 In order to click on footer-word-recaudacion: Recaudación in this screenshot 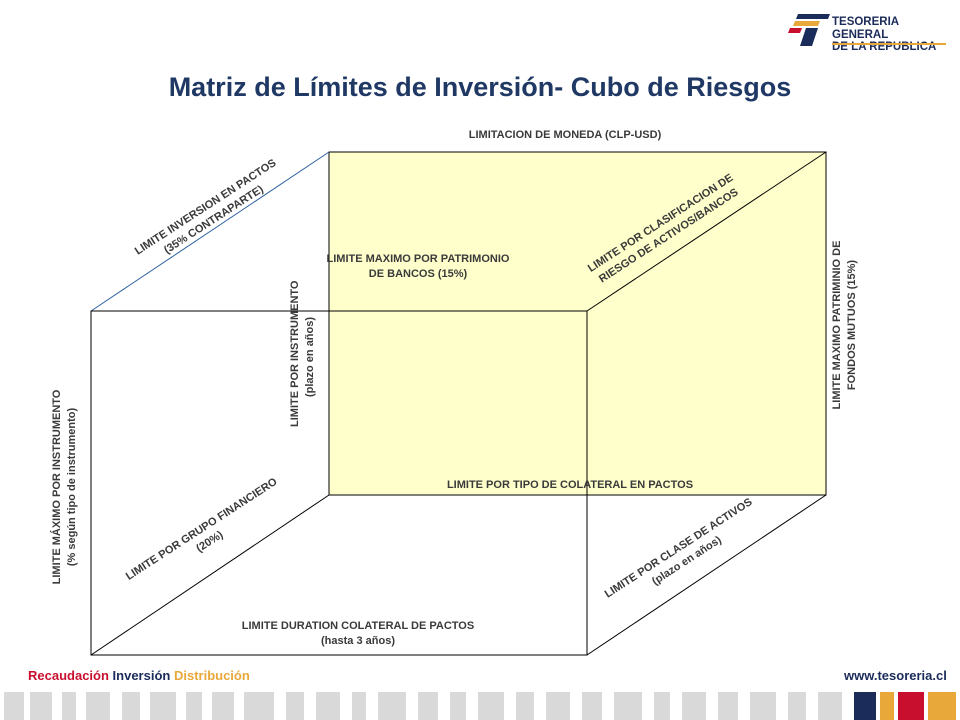, I will do `click(68, 675)`.